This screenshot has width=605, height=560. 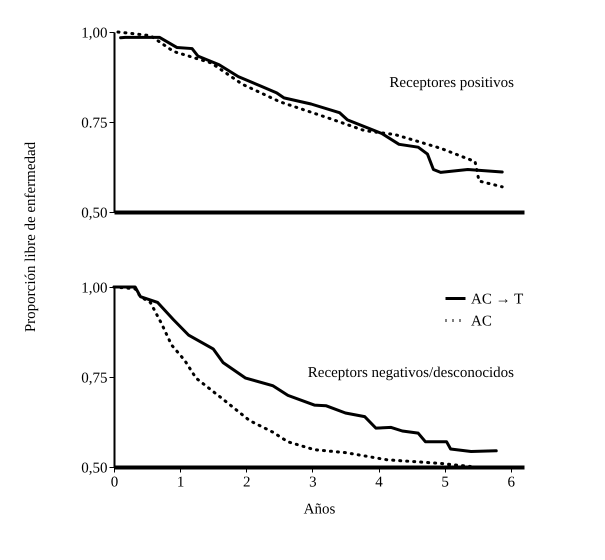 I want to click on x-tick-label: 6, so click(x=512, y=482).